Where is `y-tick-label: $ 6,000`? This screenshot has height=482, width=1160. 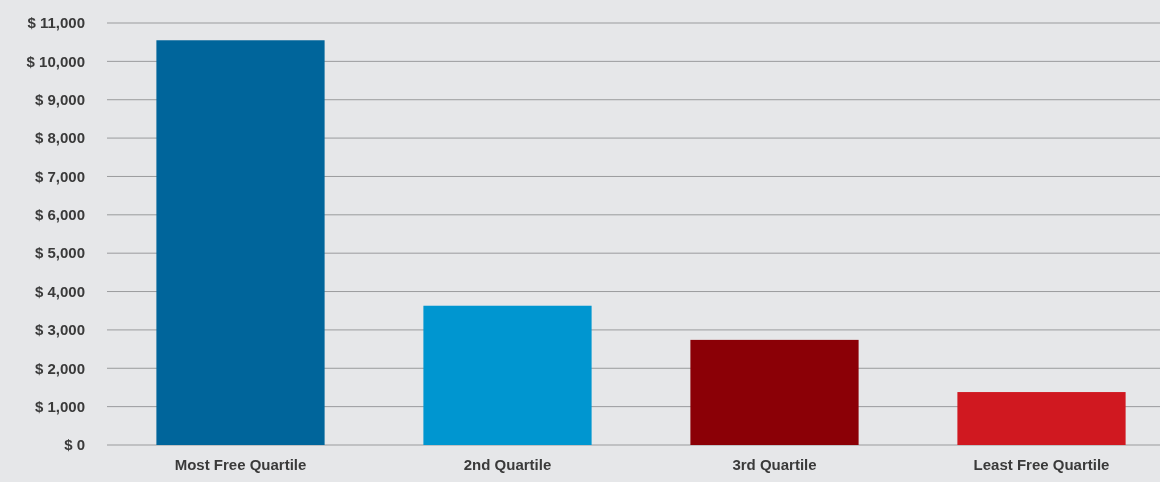 y-tick-label: $ 6,000 is located at coordinates (59, 215).